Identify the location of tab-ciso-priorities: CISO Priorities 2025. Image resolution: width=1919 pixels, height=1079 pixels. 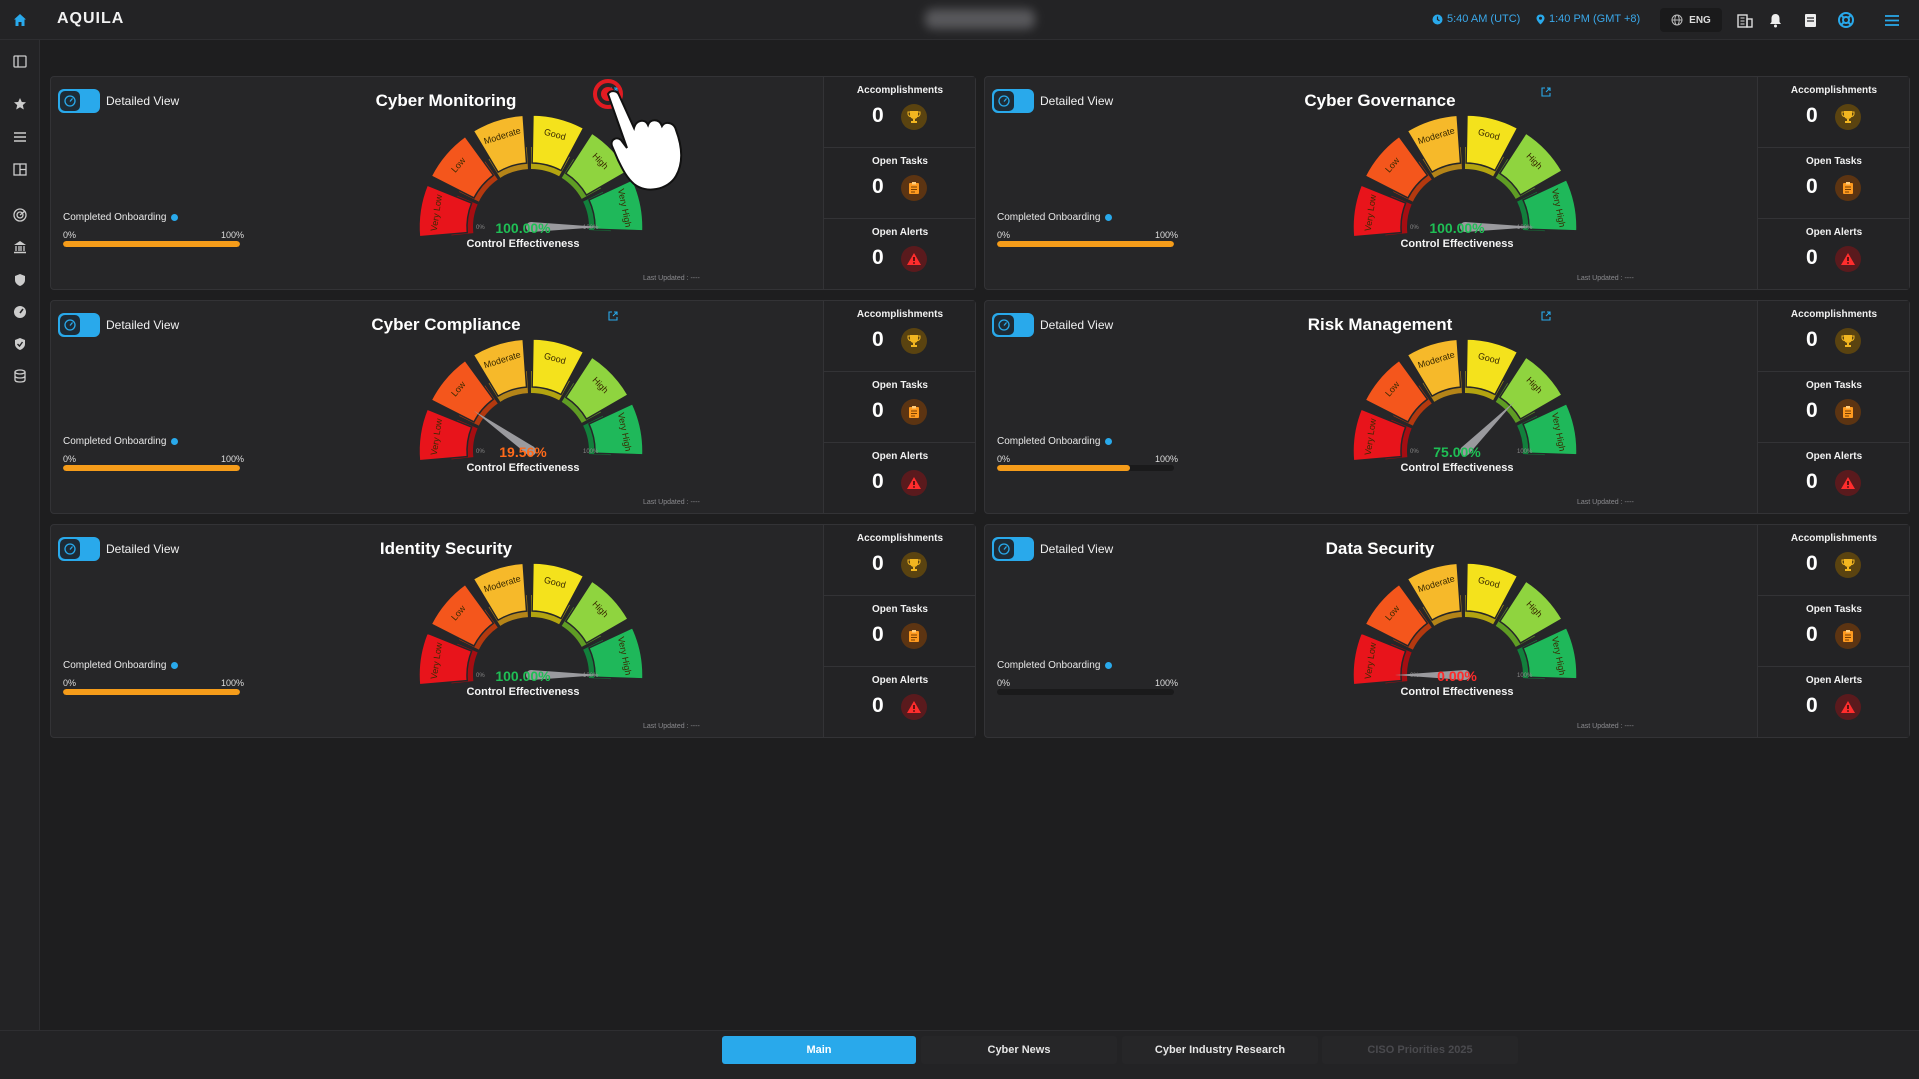
(1420, 1050).